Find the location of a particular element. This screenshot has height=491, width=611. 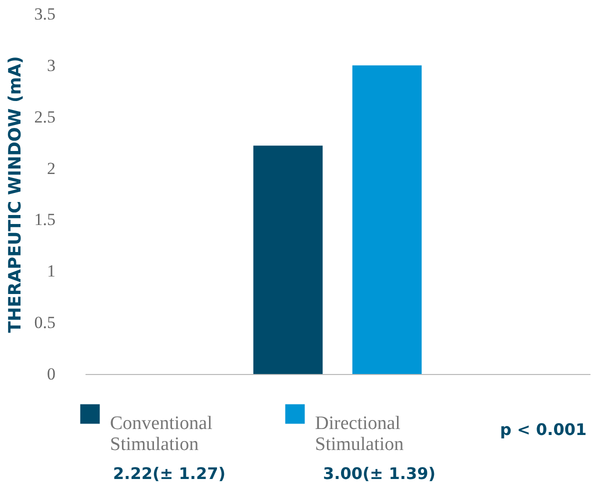

legend-label: Directional Stimulation is located at coordinates (359, 434).